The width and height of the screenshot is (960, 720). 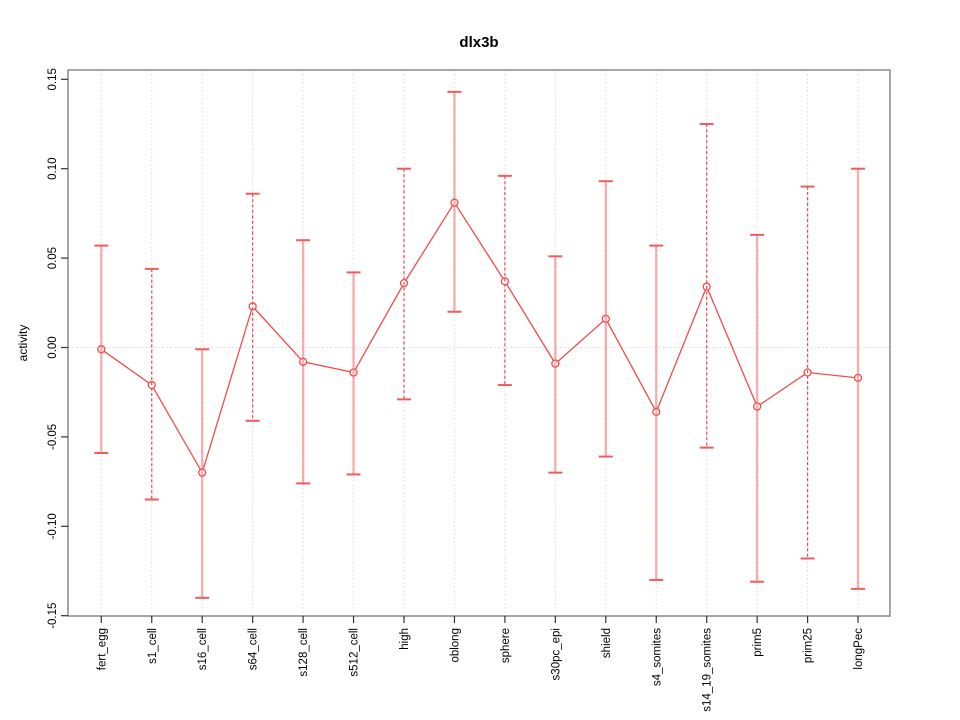 What do you see at coordinates (657, 657) in the screenshot?
I see `x-tick-label: s4_somites` at bounding box center [657, 657].